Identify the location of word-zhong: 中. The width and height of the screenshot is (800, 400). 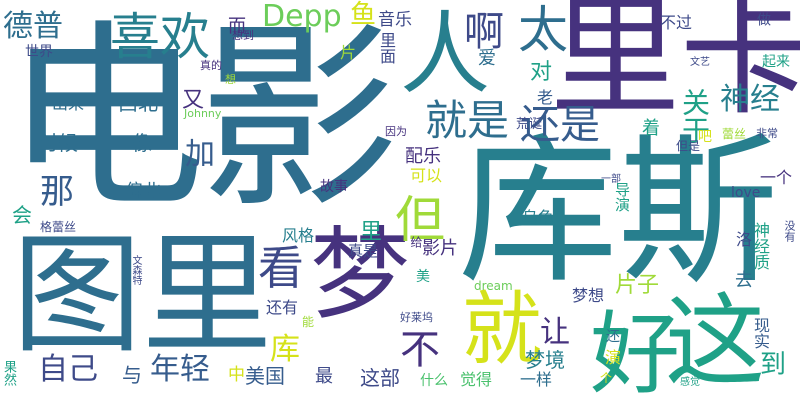
(236, 375).